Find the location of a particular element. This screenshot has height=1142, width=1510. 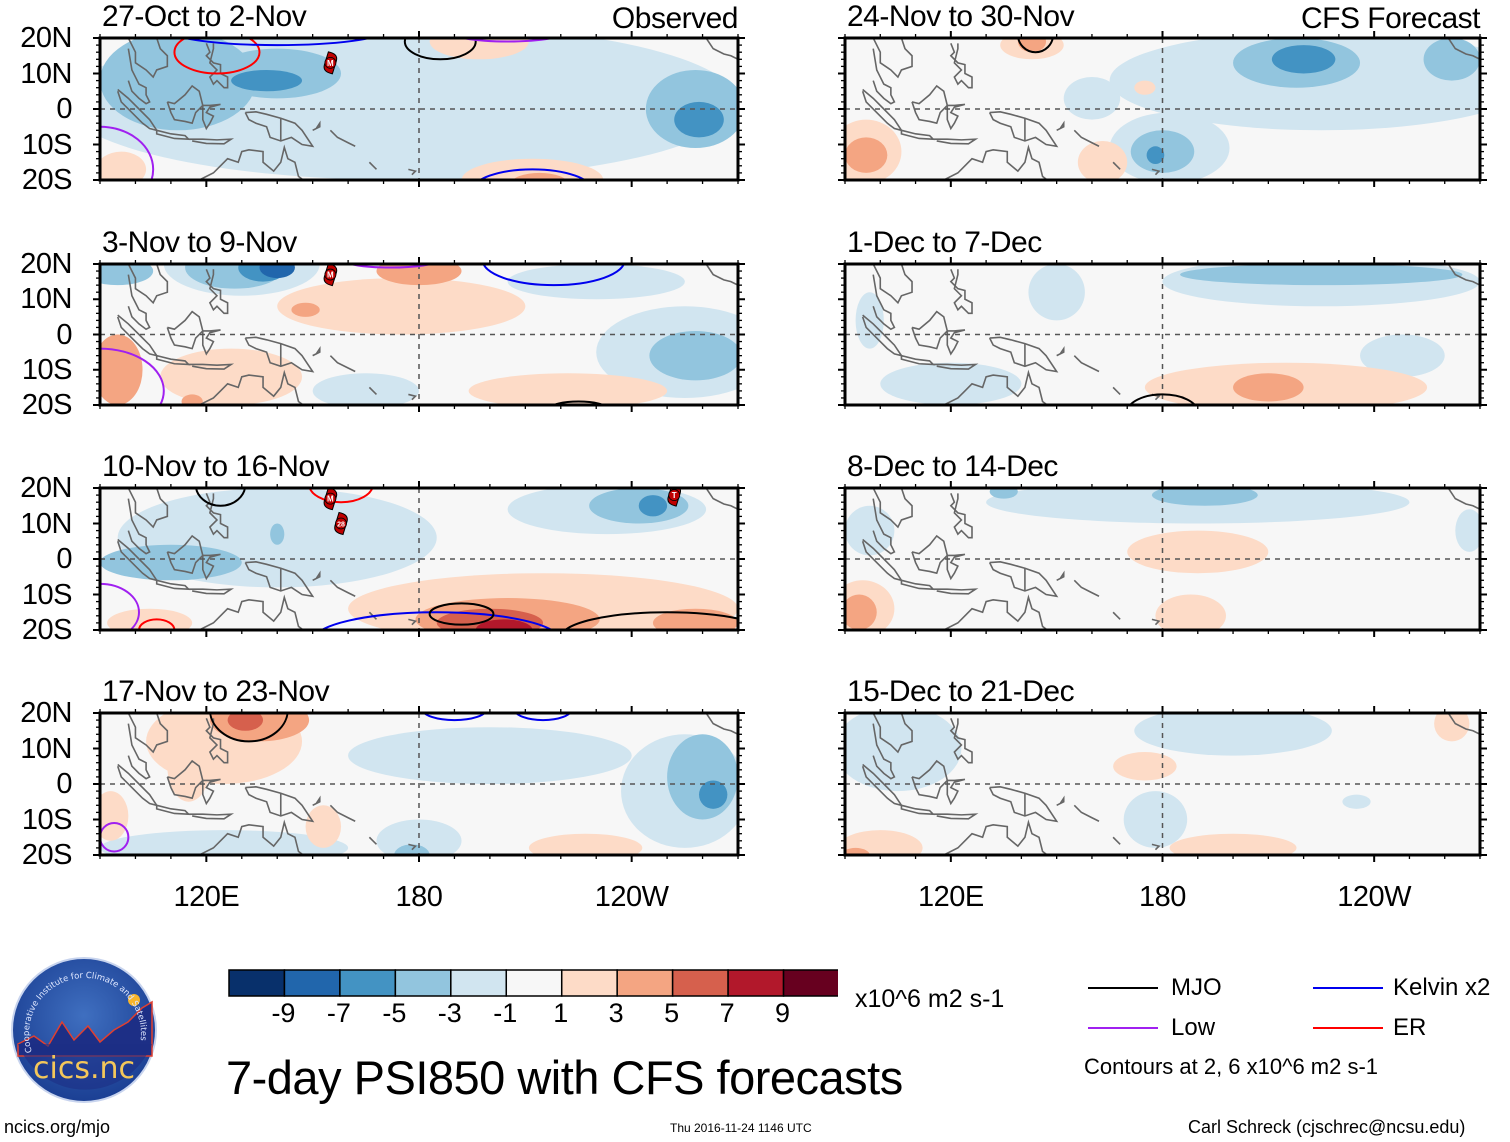

colorbar-tick-label: 7 is located at coordinates (727, 1013).